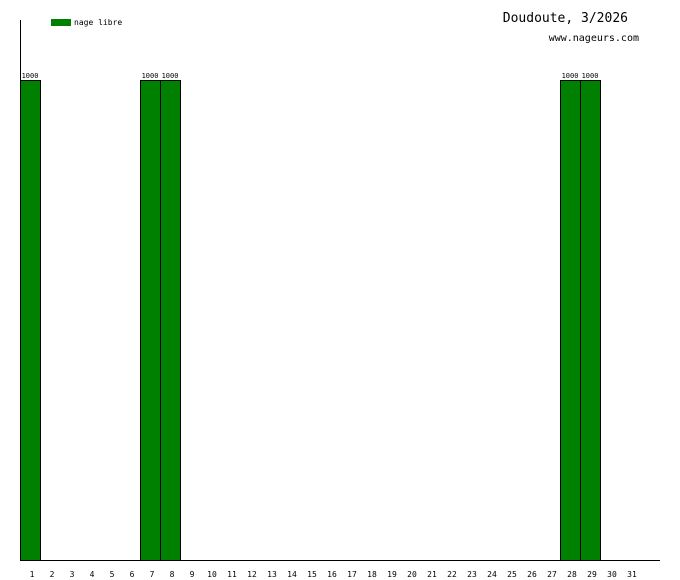 The image size is (680, 580). I want to click on x-tick-label-11: 11, so click(232, 574).